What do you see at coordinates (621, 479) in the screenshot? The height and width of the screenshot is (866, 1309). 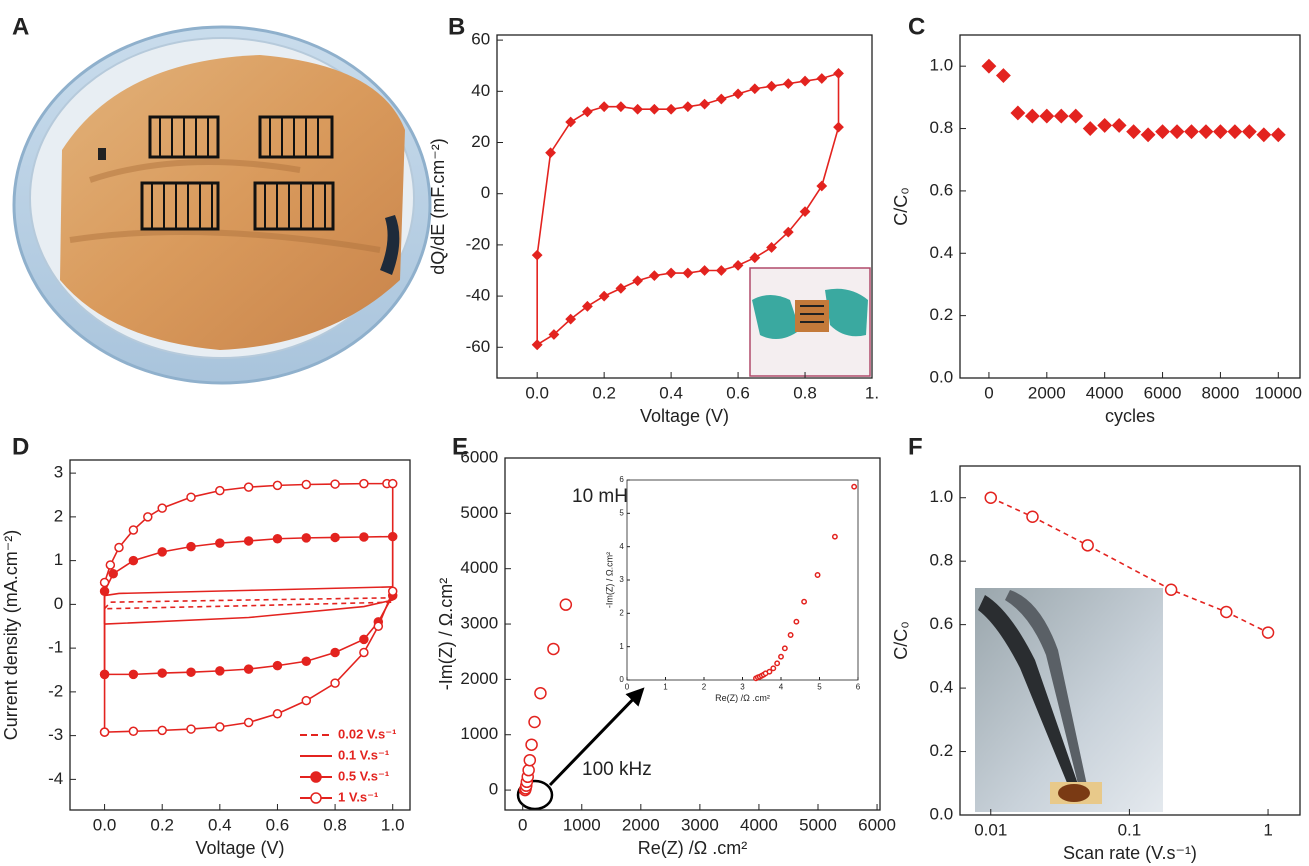 I see `y-tick-label: 6` at bounding box center [621, 479].